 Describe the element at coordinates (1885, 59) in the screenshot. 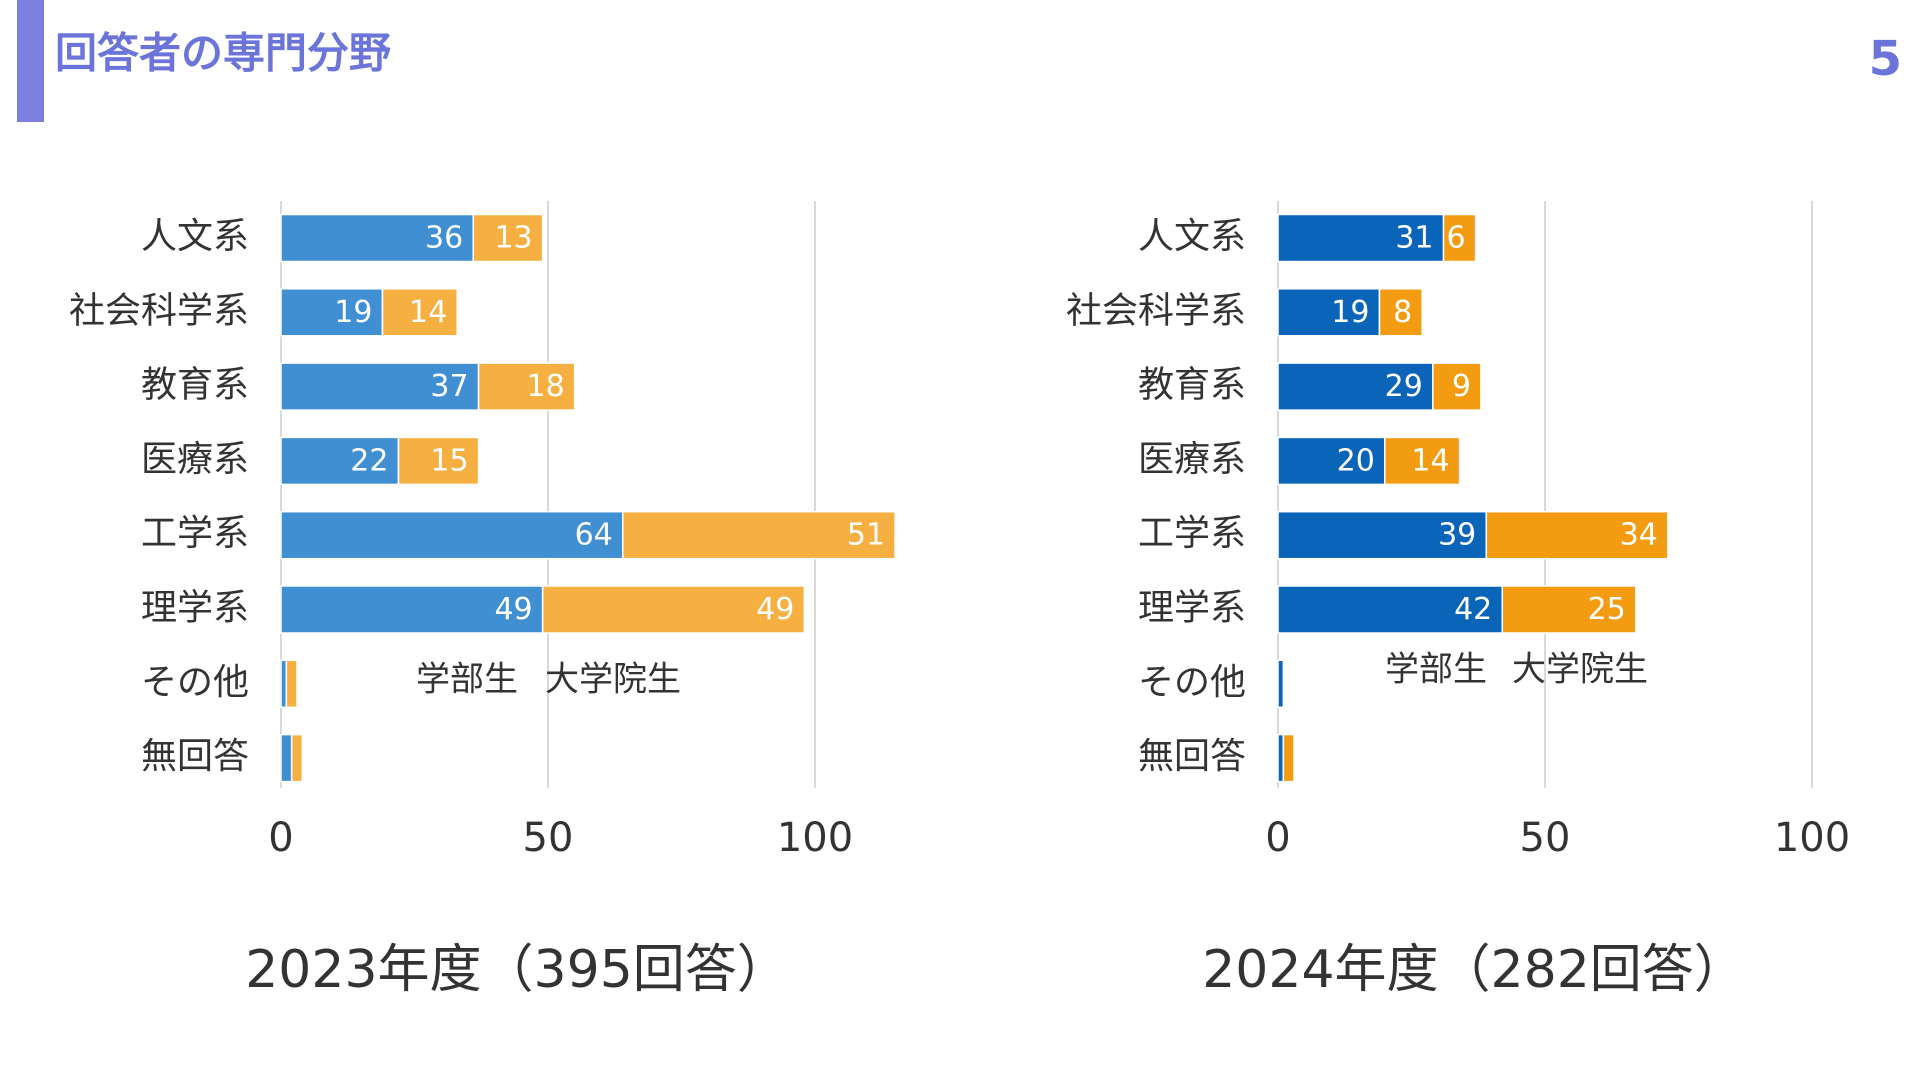

I see `page-number: 5` at that location.